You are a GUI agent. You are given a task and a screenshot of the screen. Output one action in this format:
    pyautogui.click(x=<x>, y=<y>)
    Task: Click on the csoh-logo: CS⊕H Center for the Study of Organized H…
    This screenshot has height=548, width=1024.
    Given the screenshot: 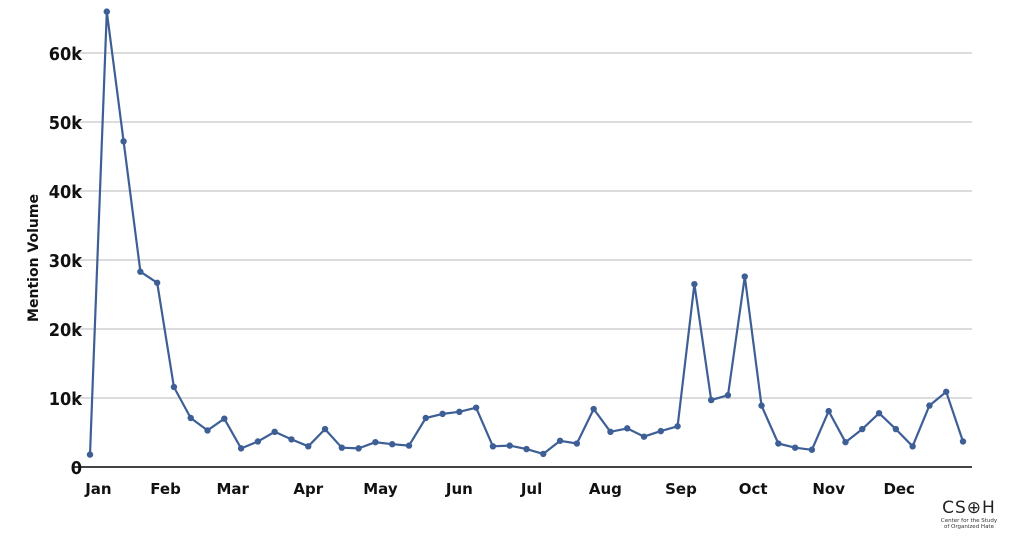 What is the action you would take?
    pyautogui.click(x=969, y=514)
    